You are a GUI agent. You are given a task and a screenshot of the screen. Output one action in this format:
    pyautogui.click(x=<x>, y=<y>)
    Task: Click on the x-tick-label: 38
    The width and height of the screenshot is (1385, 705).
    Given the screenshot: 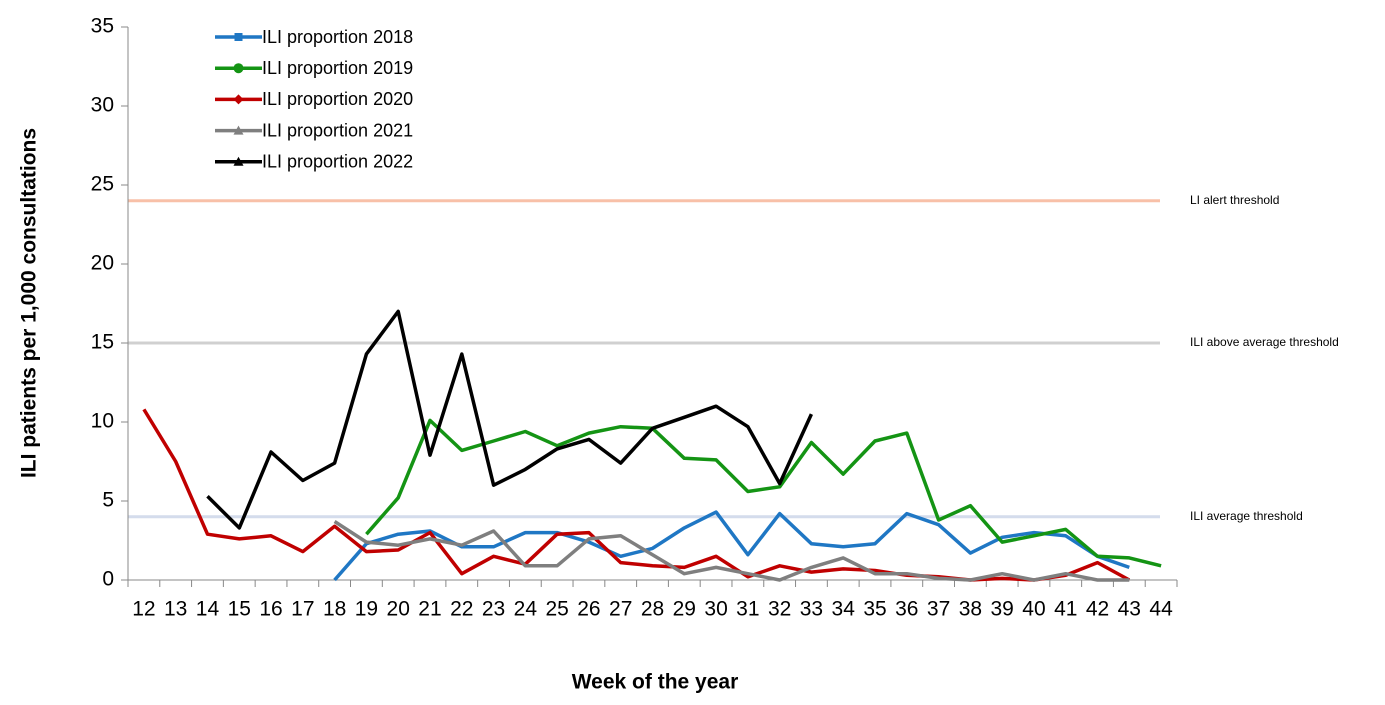 What is the action you would take?
    pyautogui.click(x=970, y=609)
    